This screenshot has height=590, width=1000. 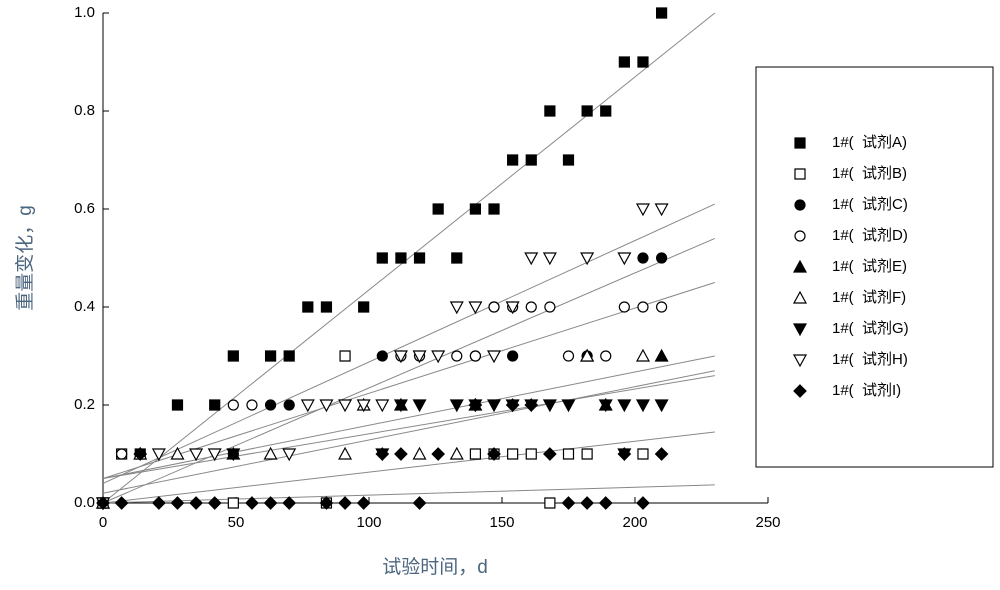 What do you see at coordinates (84, 306) in the screenshot?
I see `y-tick-label: 0.4` at bounding box center [84, 306].